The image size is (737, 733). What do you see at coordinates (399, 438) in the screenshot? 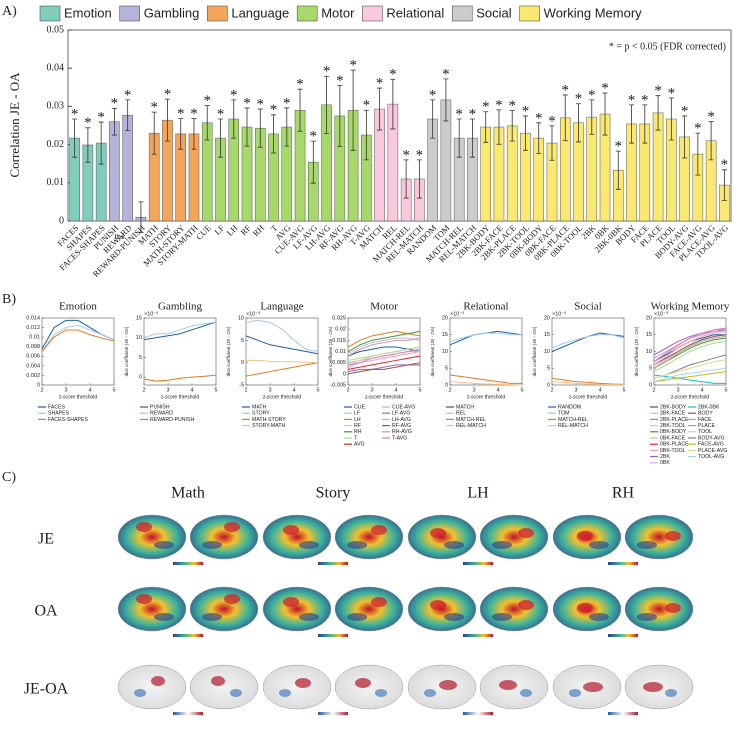
I see `legend-label: T-AVG` at bounding box center [399, 438].